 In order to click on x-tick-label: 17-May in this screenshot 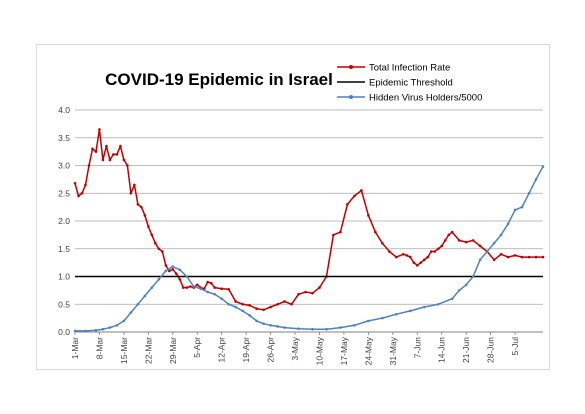, I will do `click(344, 350)`.